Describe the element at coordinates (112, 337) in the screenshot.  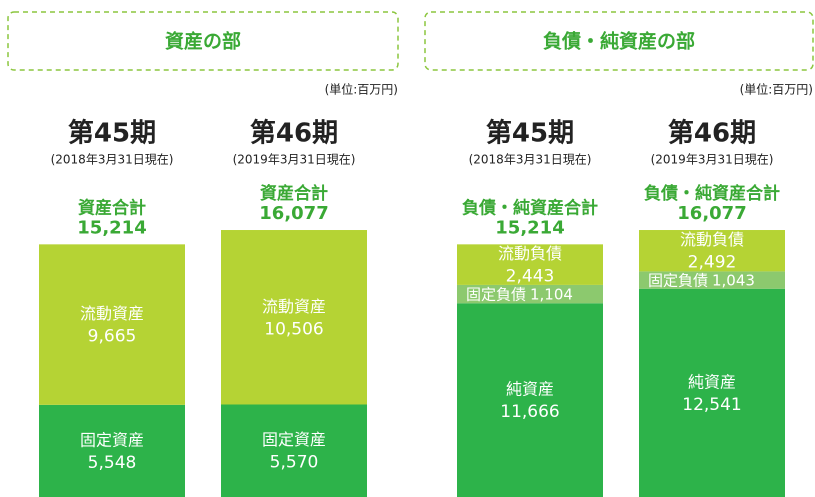
I see `segment-value: 9,665` at that location.